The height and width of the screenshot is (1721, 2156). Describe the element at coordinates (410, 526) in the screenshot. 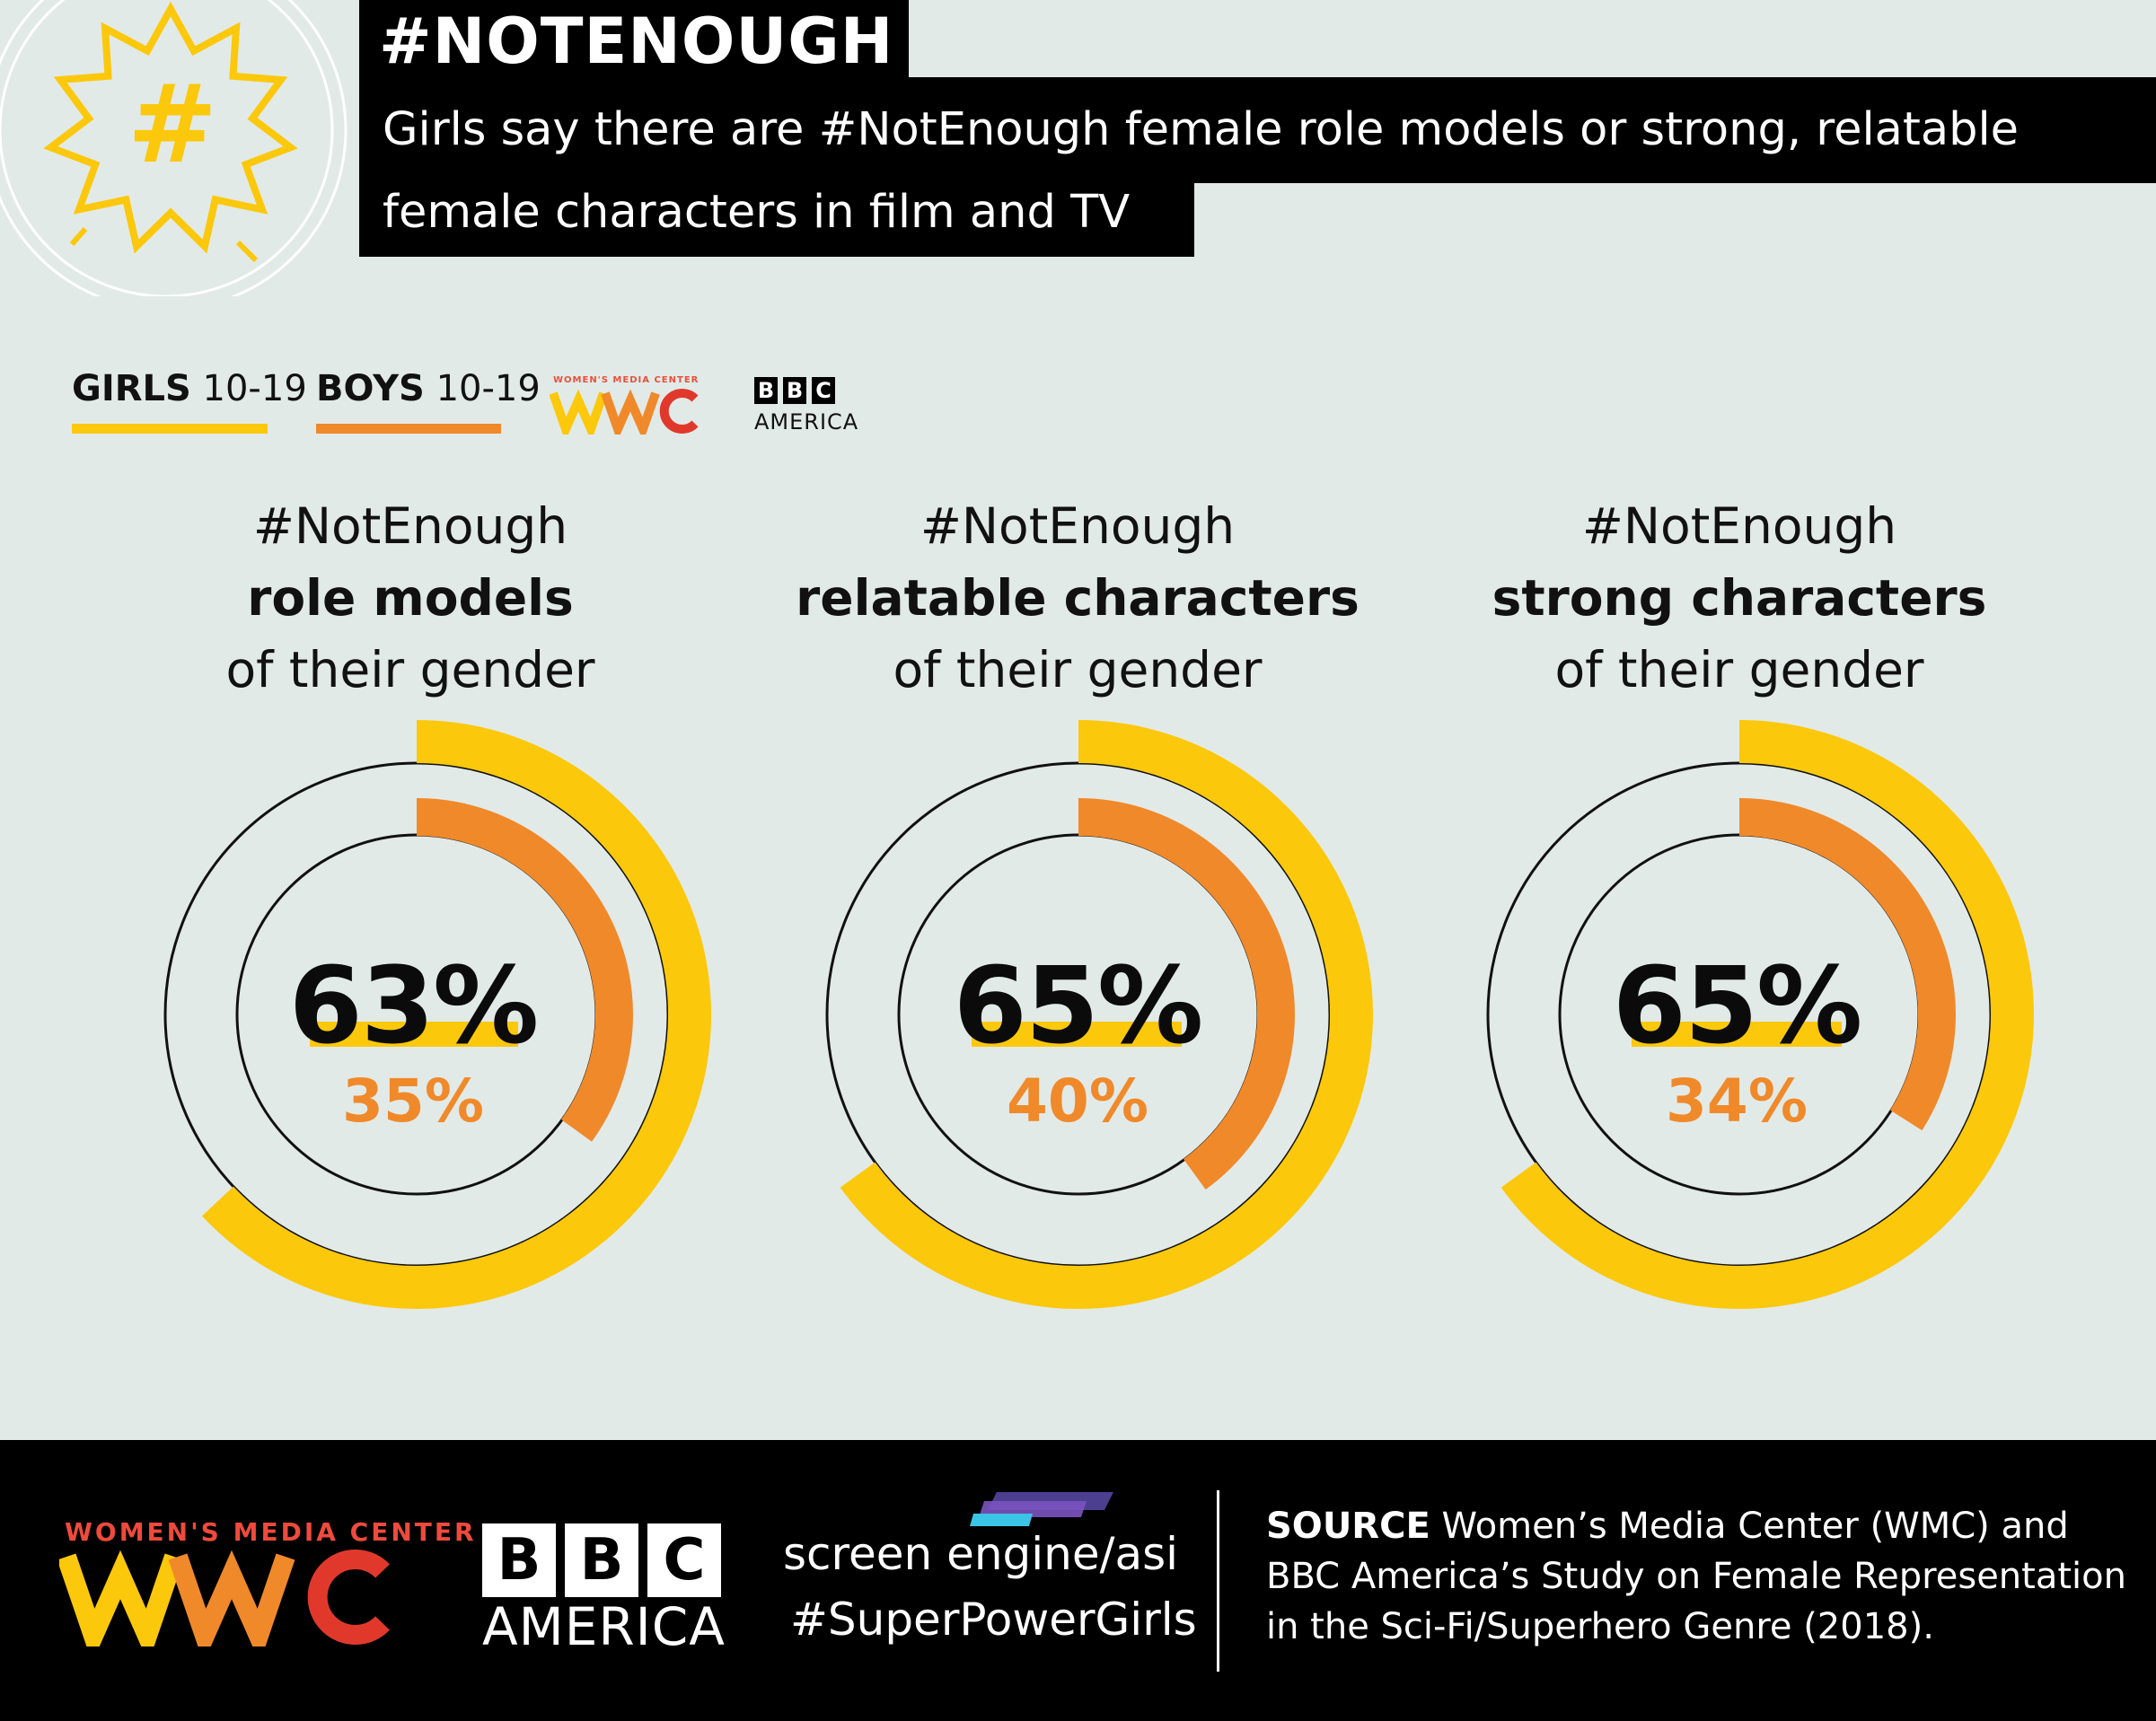

I see `chart-1-heading-line-1: #NotEnough` at that location.